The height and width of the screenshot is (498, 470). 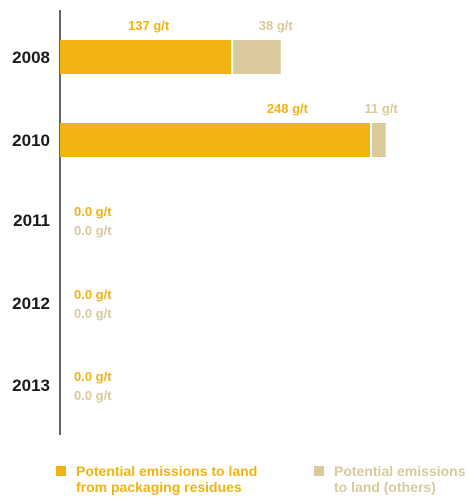 I want to click on legend-label-others-line-2: to land (others), so click(x=385, y=487).